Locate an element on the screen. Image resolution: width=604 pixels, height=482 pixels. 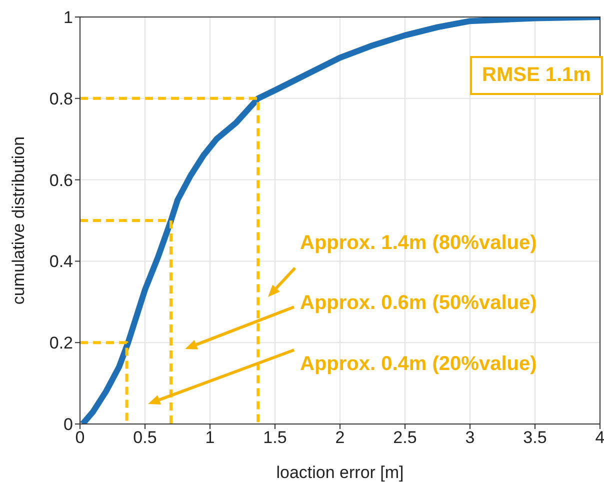
y-tick-label: 0.6 is located at coordinates (61, 180).